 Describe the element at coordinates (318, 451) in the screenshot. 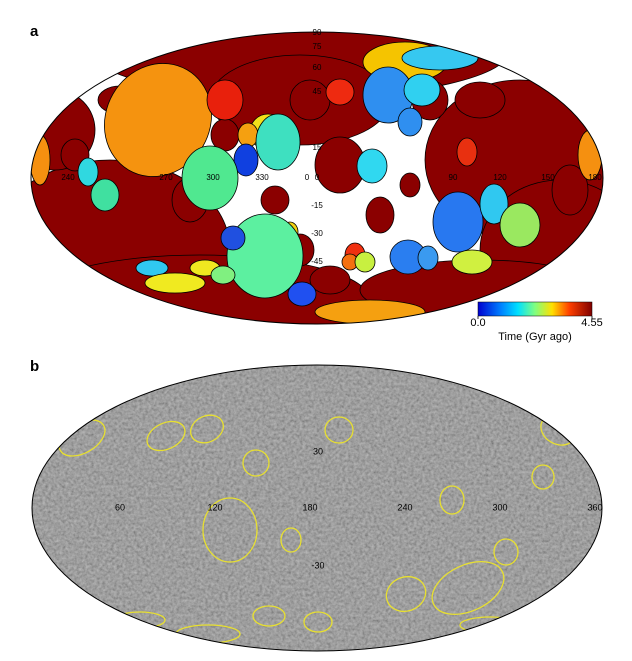

I see `lat-label: 30` at that location.